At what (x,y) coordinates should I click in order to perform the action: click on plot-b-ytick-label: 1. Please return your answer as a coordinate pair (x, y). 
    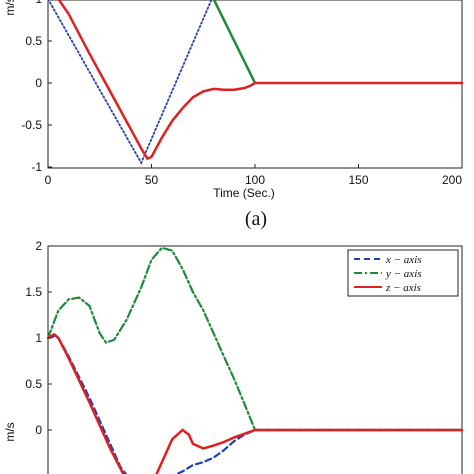
    Looking at the image, I should click on (38, 338).